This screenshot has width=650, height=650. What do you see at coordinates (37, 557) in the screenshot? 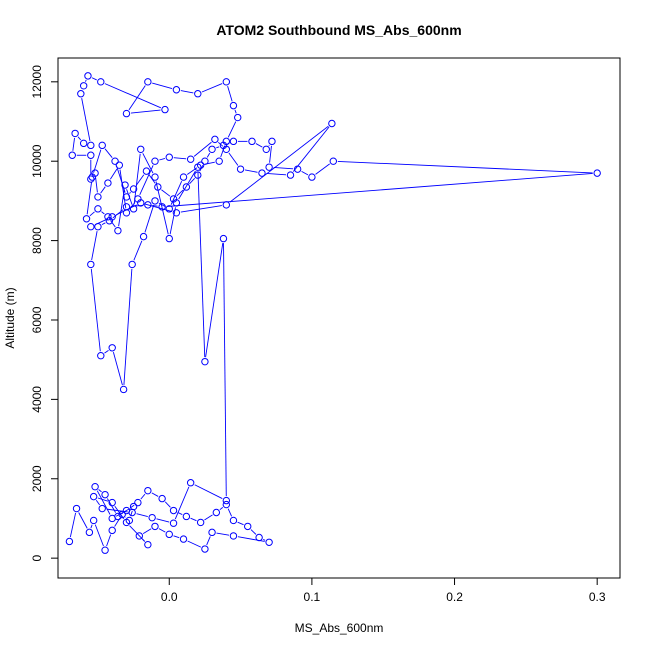
I see `y-tick-label: 0` at bounding box center [37, 557].